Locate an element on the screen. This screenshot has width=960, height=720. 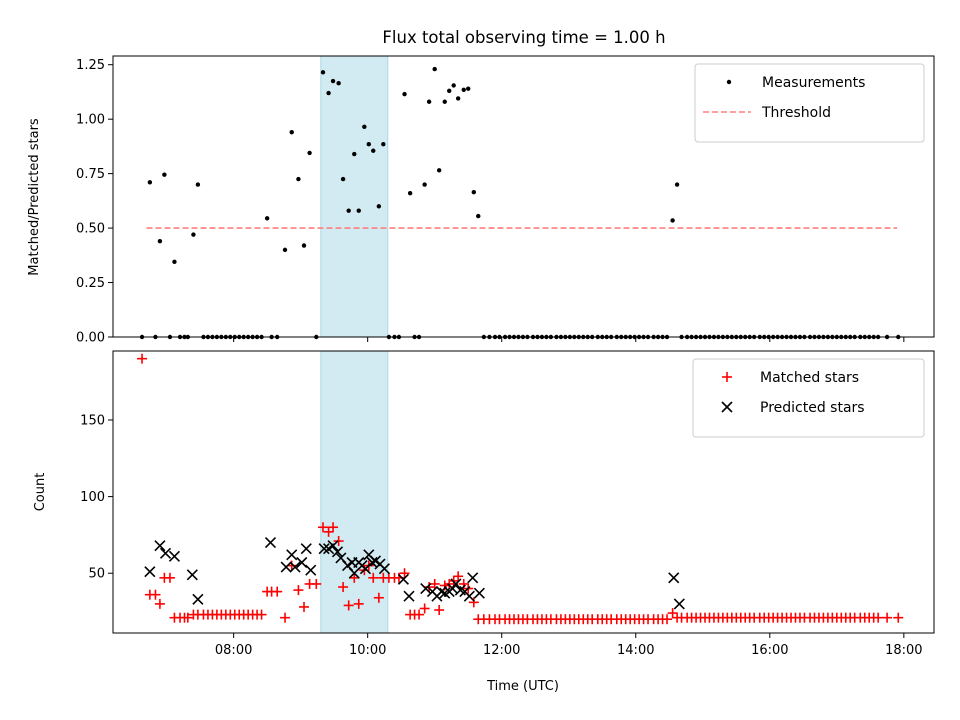
panel-count-ylabel: Count is located at coordinates (40, 492).